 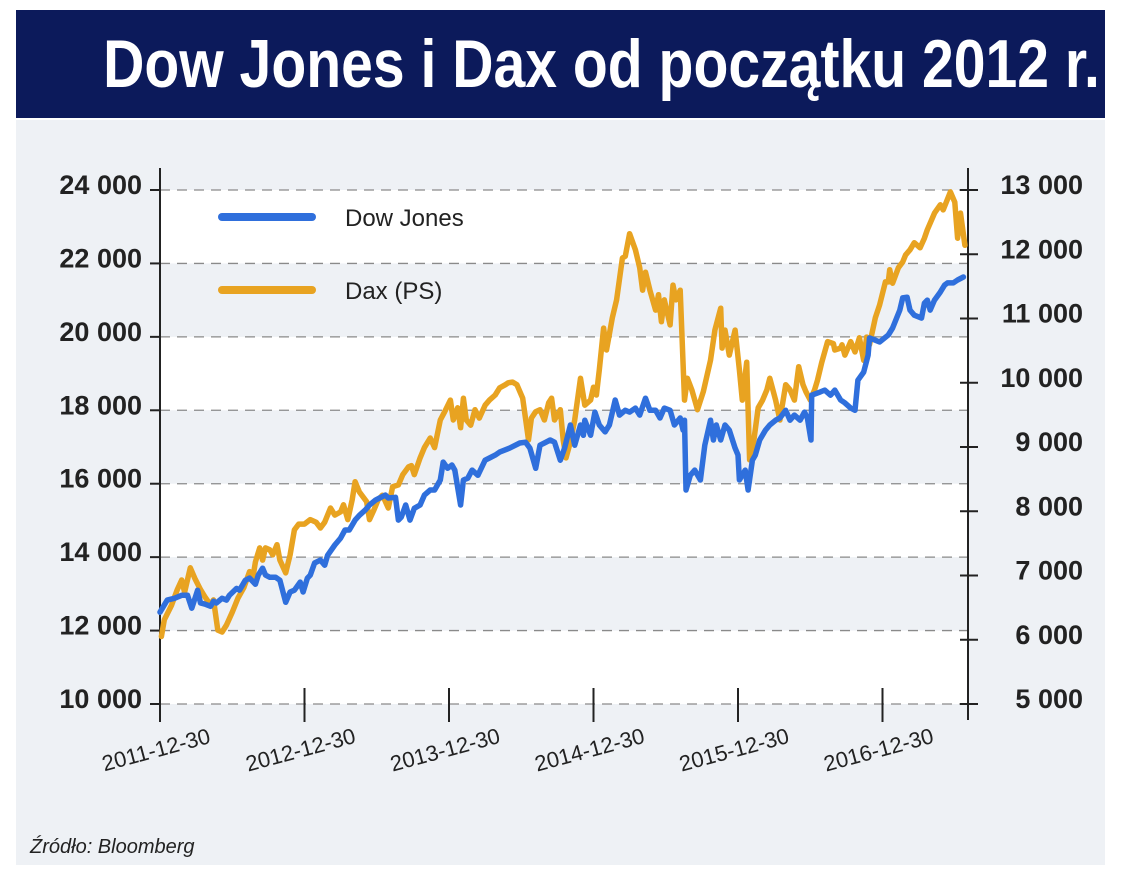 I want to click on left-axis-tick-label: 10 000, so click(x=100, y=699).